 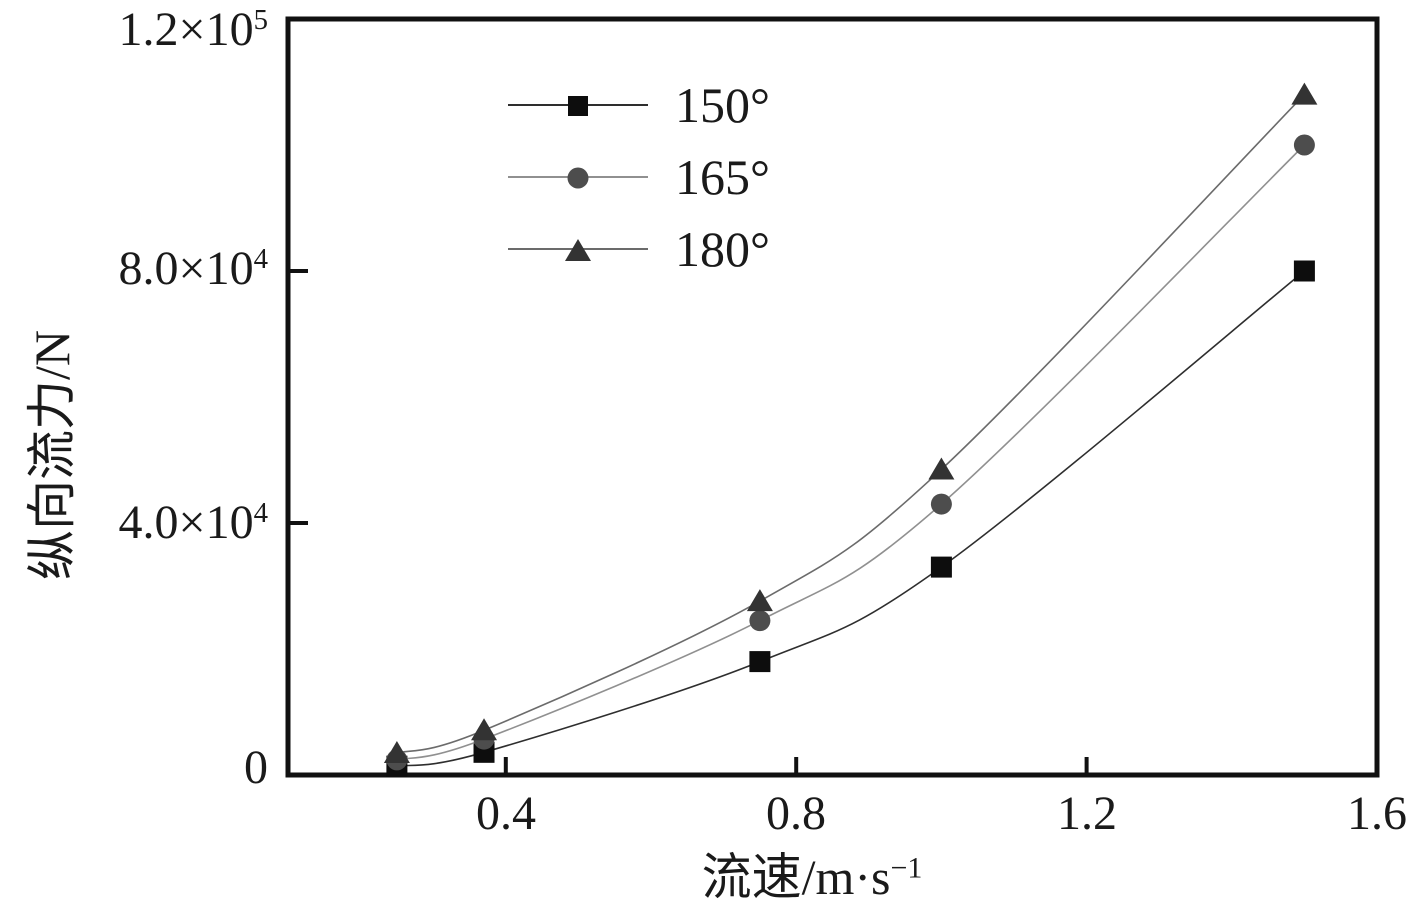 I want to click on legend-row-150: 150°, so click(x=639, y=105).